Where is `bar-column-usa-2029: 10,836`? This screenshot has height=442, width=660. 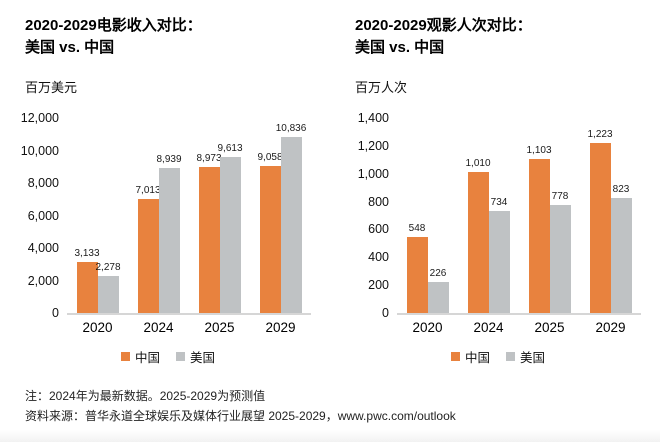
bar-column-usa-2029: 10,836 is located at coordinates (291, 218).